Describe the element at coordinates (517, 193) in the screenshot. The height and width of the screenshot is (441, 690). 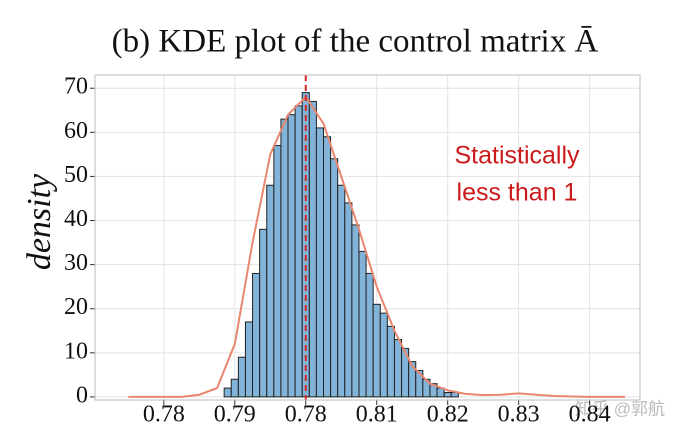
I see `annotation: less than 1` at that location.